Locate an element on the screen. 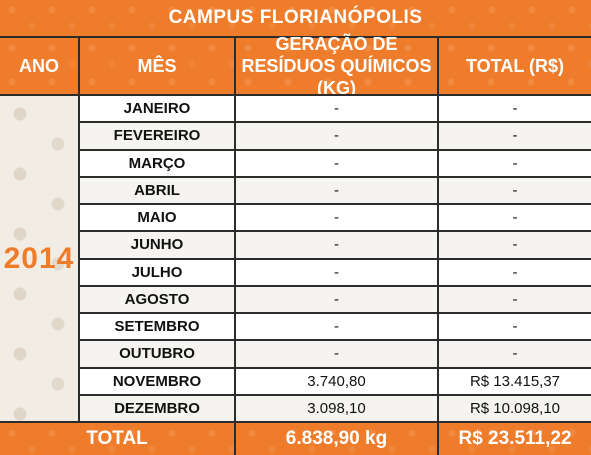  totals-label: TOTAL is located at coordinates (118, 439).